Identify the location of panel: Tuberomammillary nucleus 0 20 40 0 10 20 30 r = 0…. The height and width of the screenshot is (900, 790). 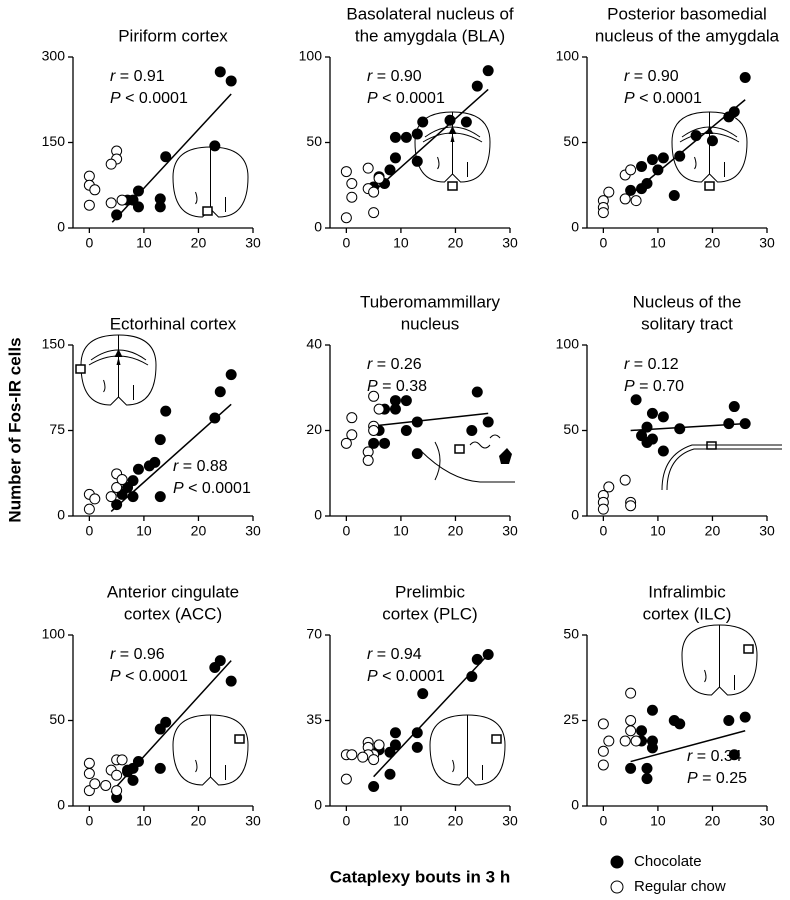
(412, 415).